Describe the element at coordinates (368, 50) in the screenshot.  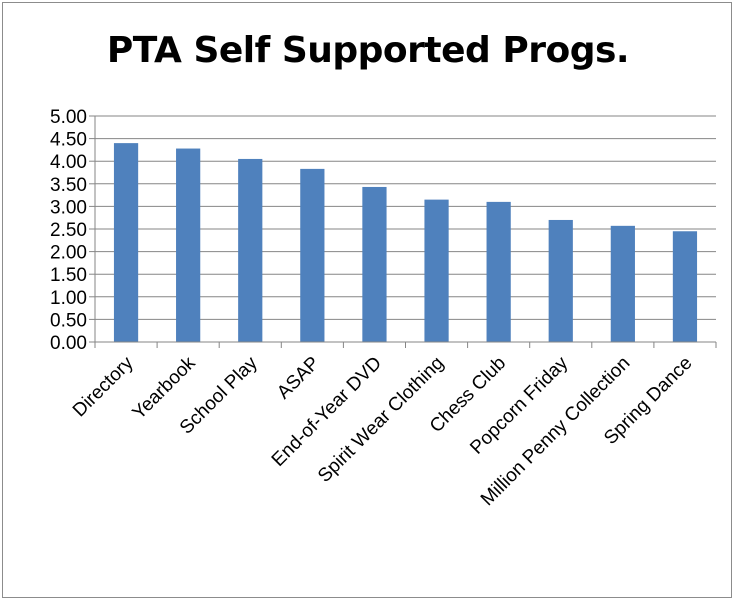
I see `chart-title: PTA Self Supported Progs.` at that location.